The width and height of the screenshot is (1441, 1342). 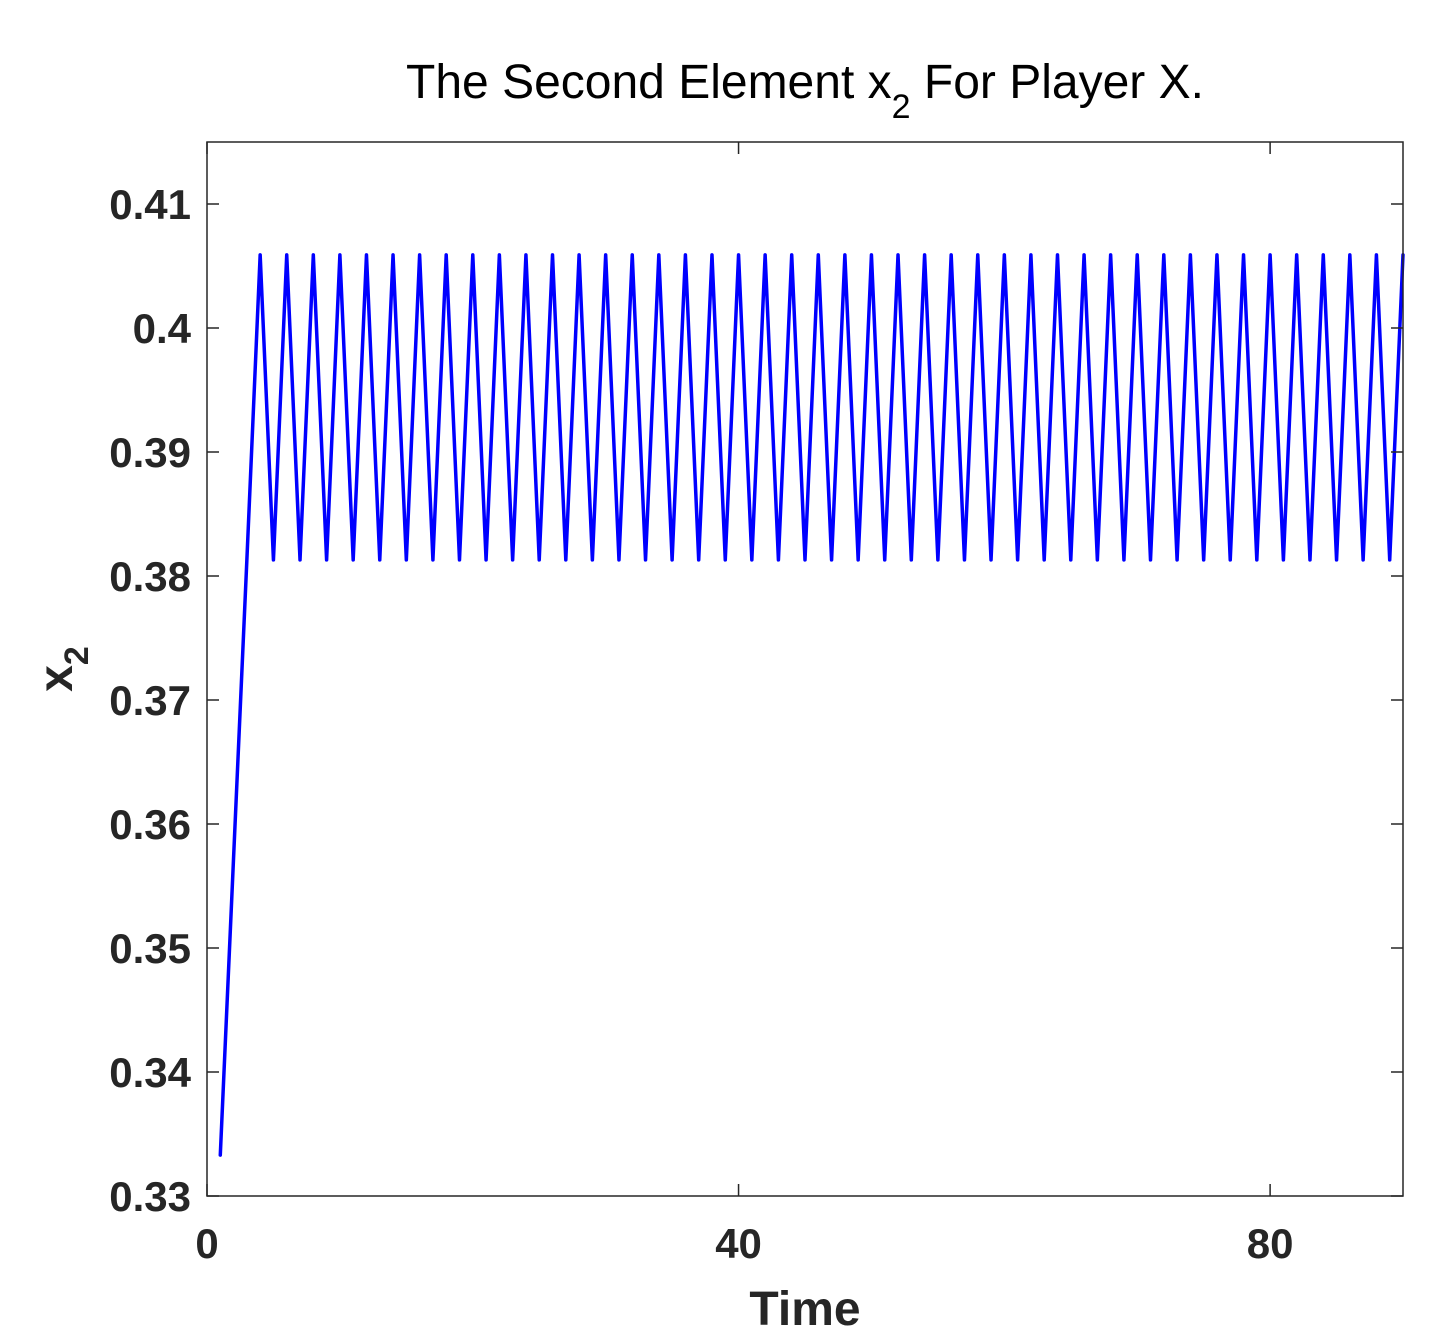 I want to click on y-tick-label: 0.34, so click(x=150, y=1072).